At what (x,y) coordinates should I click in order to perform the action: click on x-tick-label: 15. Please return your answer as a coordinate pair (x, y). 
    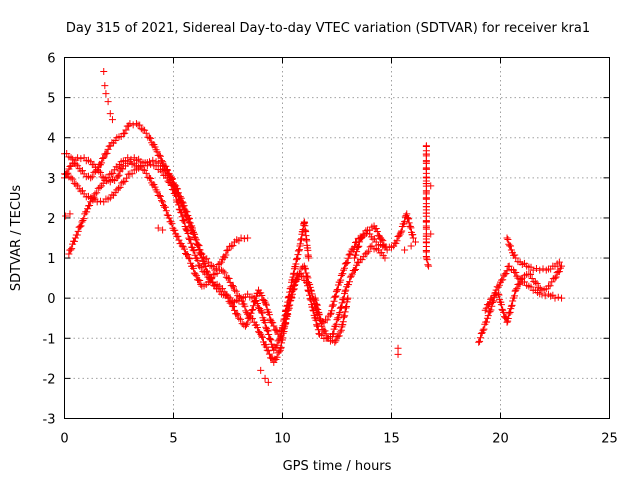
    Looking at the image, I should click on (391, 439).